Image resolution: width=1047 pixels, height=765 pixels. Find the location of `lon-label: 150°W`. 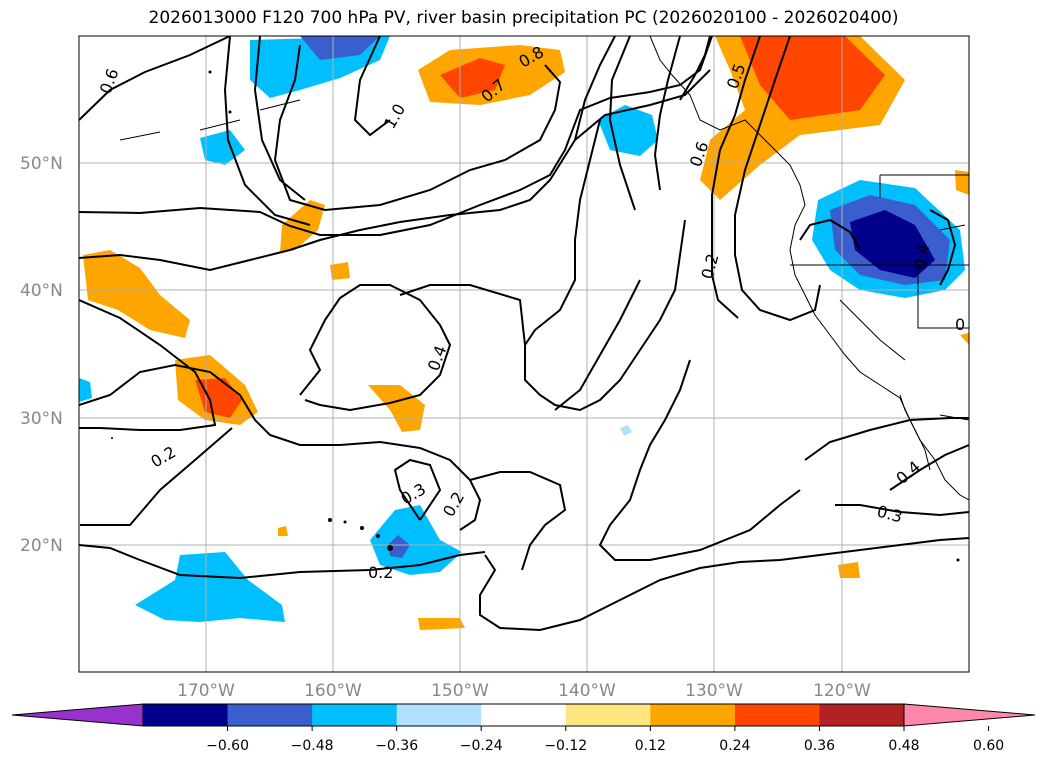

lon-label: 150°W is located at coordinates (460, 691).